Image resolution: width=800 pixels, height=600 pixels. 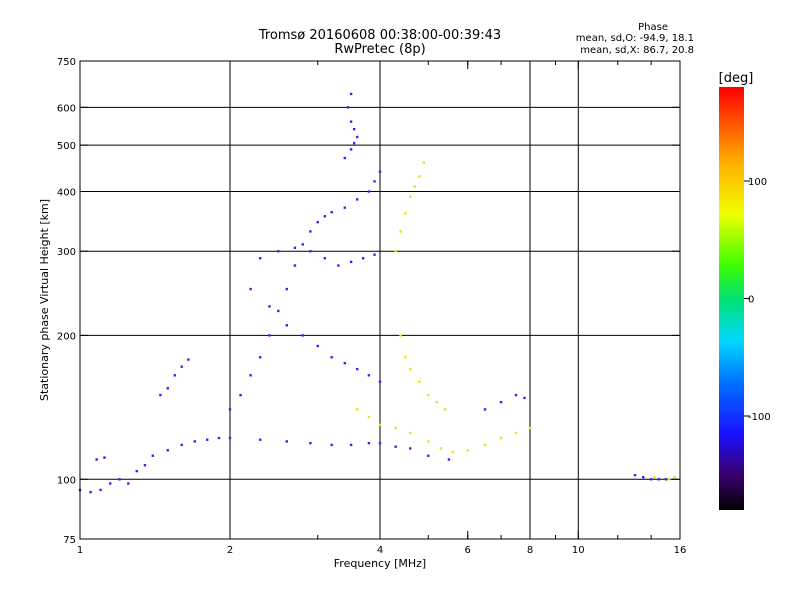 What do you see at coordinates (66, 62) in the screenshot?
I see `y-tick-label: 750` at bounding box center [66, 62].